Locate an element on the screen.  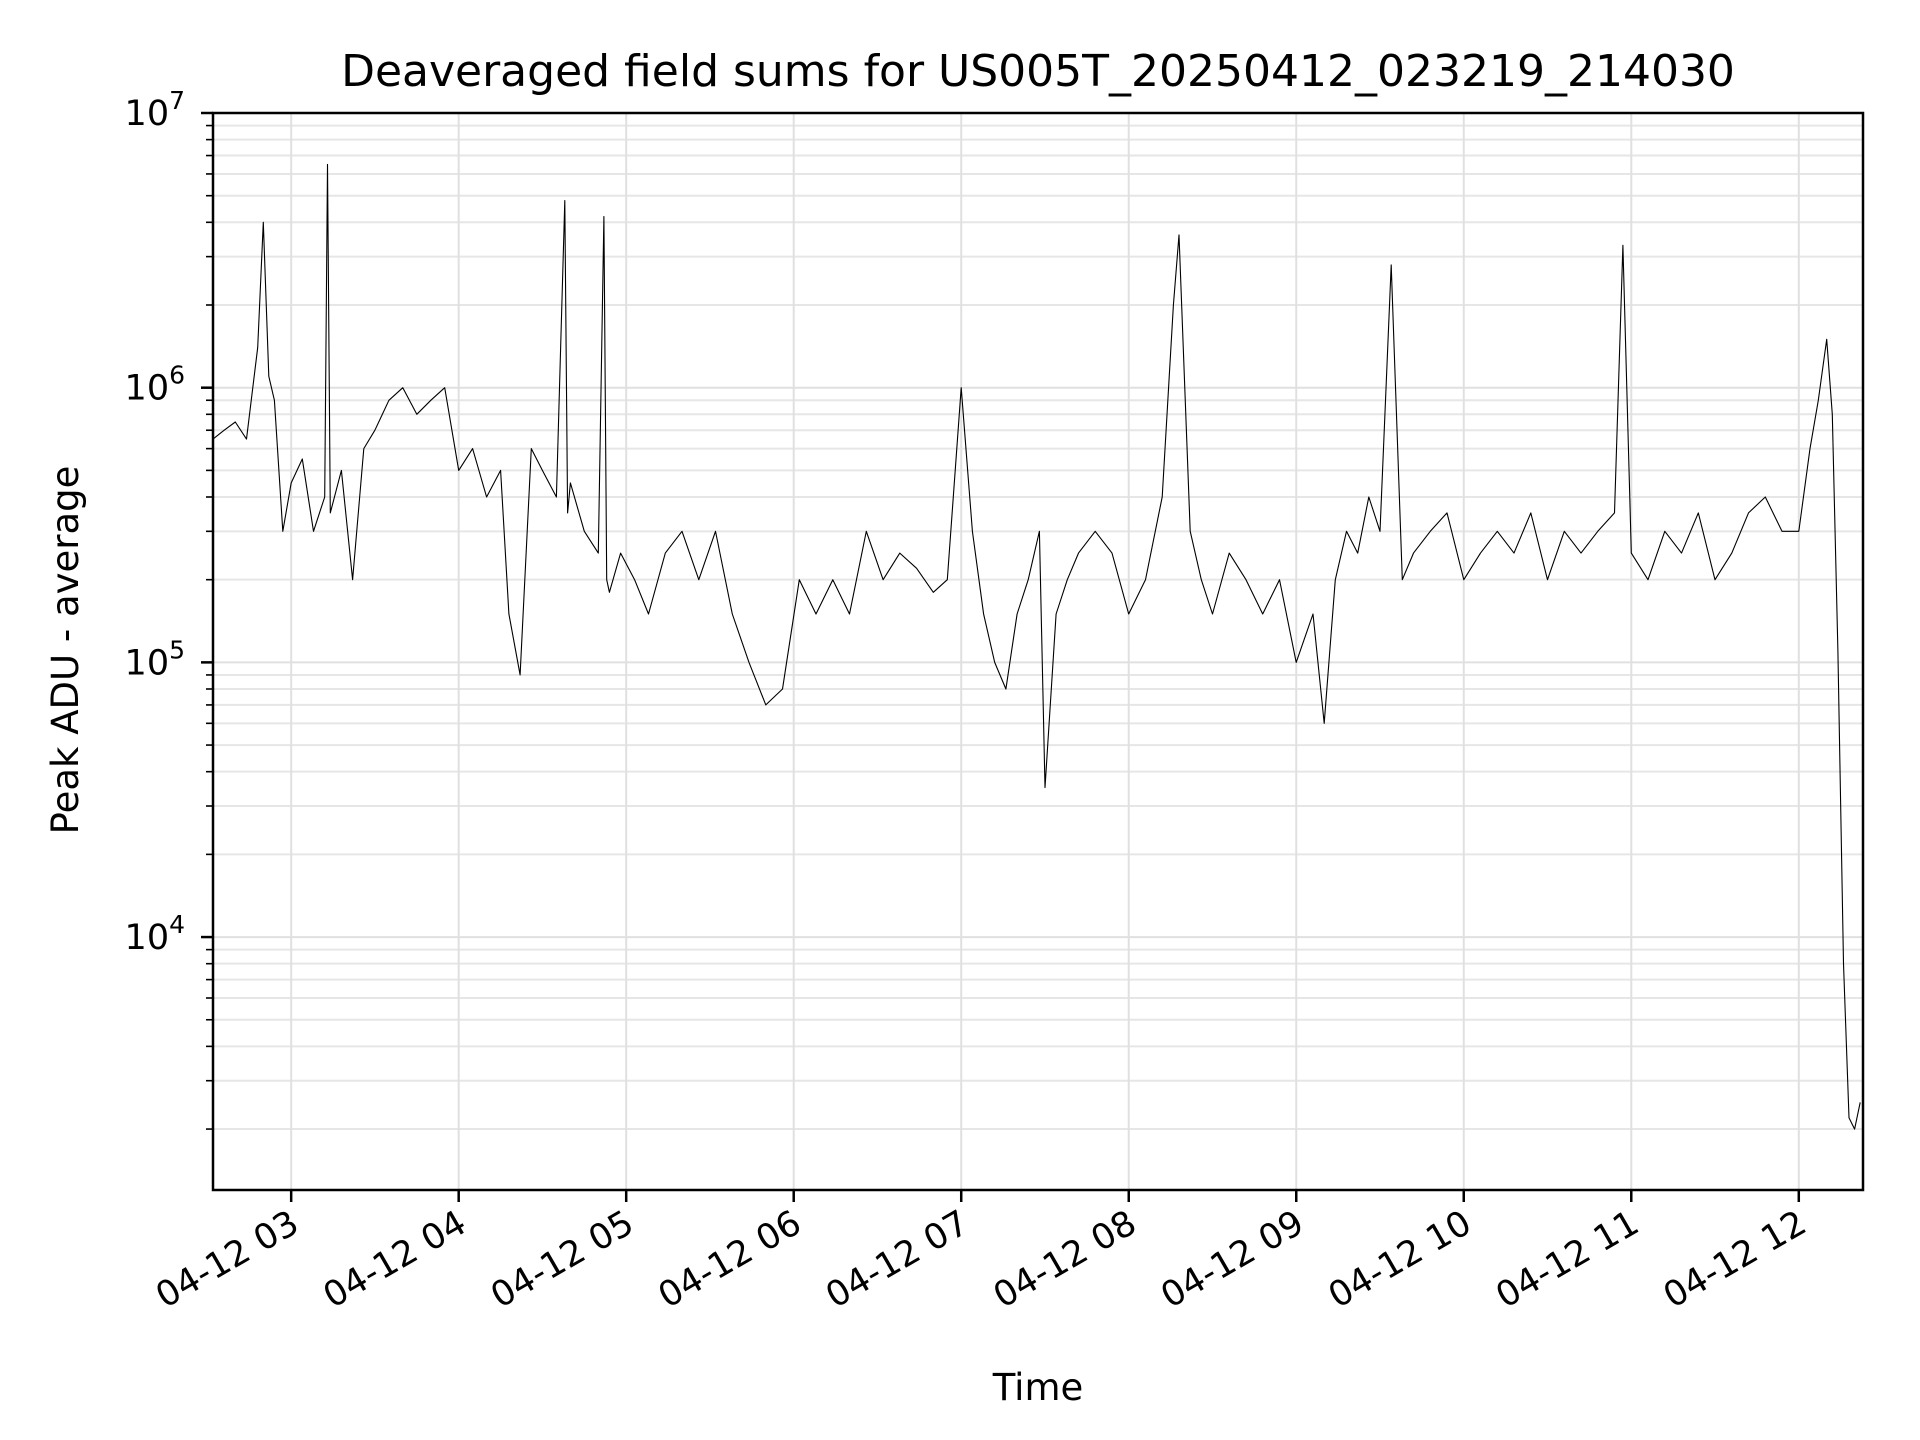
y-tick-label: 10⁴ is located at coordinates (155, 934).